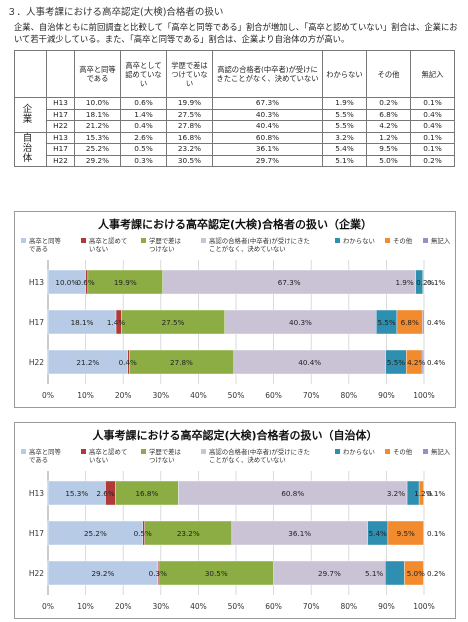 This screenshot has width=468, height=622. What do you see at coordinates (273, 606) in the screenshot?
I see `x-tick-label: 60%` at bounding box center [273, 606].